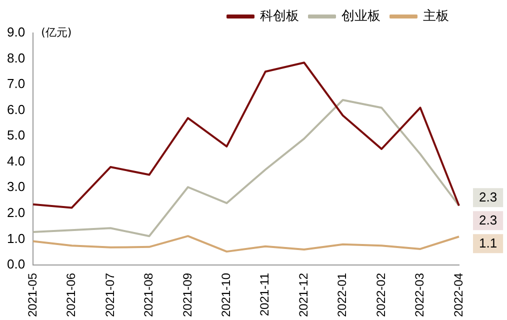  Describe the element at coordinates (419, 295) in the screenshot. I see `x-tick-label: 2022-03` at that location.